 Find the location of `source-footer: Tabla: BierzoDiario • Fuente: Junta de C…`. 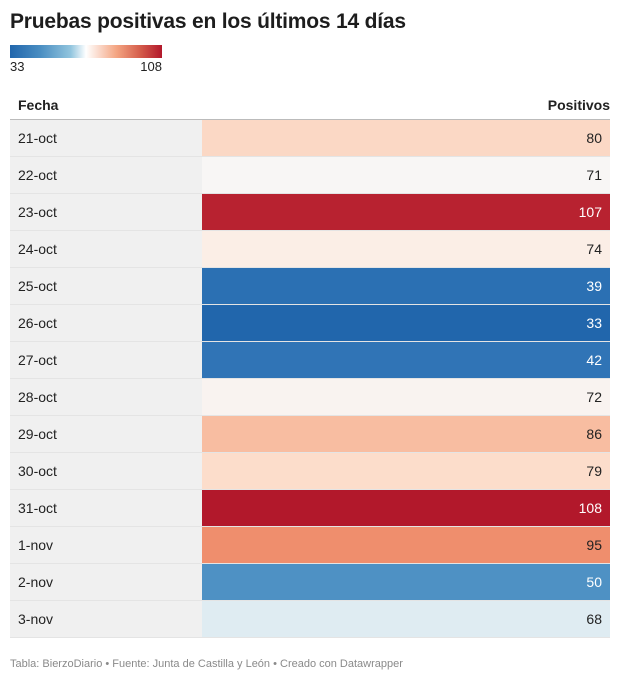

source-footer: Tabla: BierzoDiario • Fuente: Junta de C… is located at coordinates (206, 664).